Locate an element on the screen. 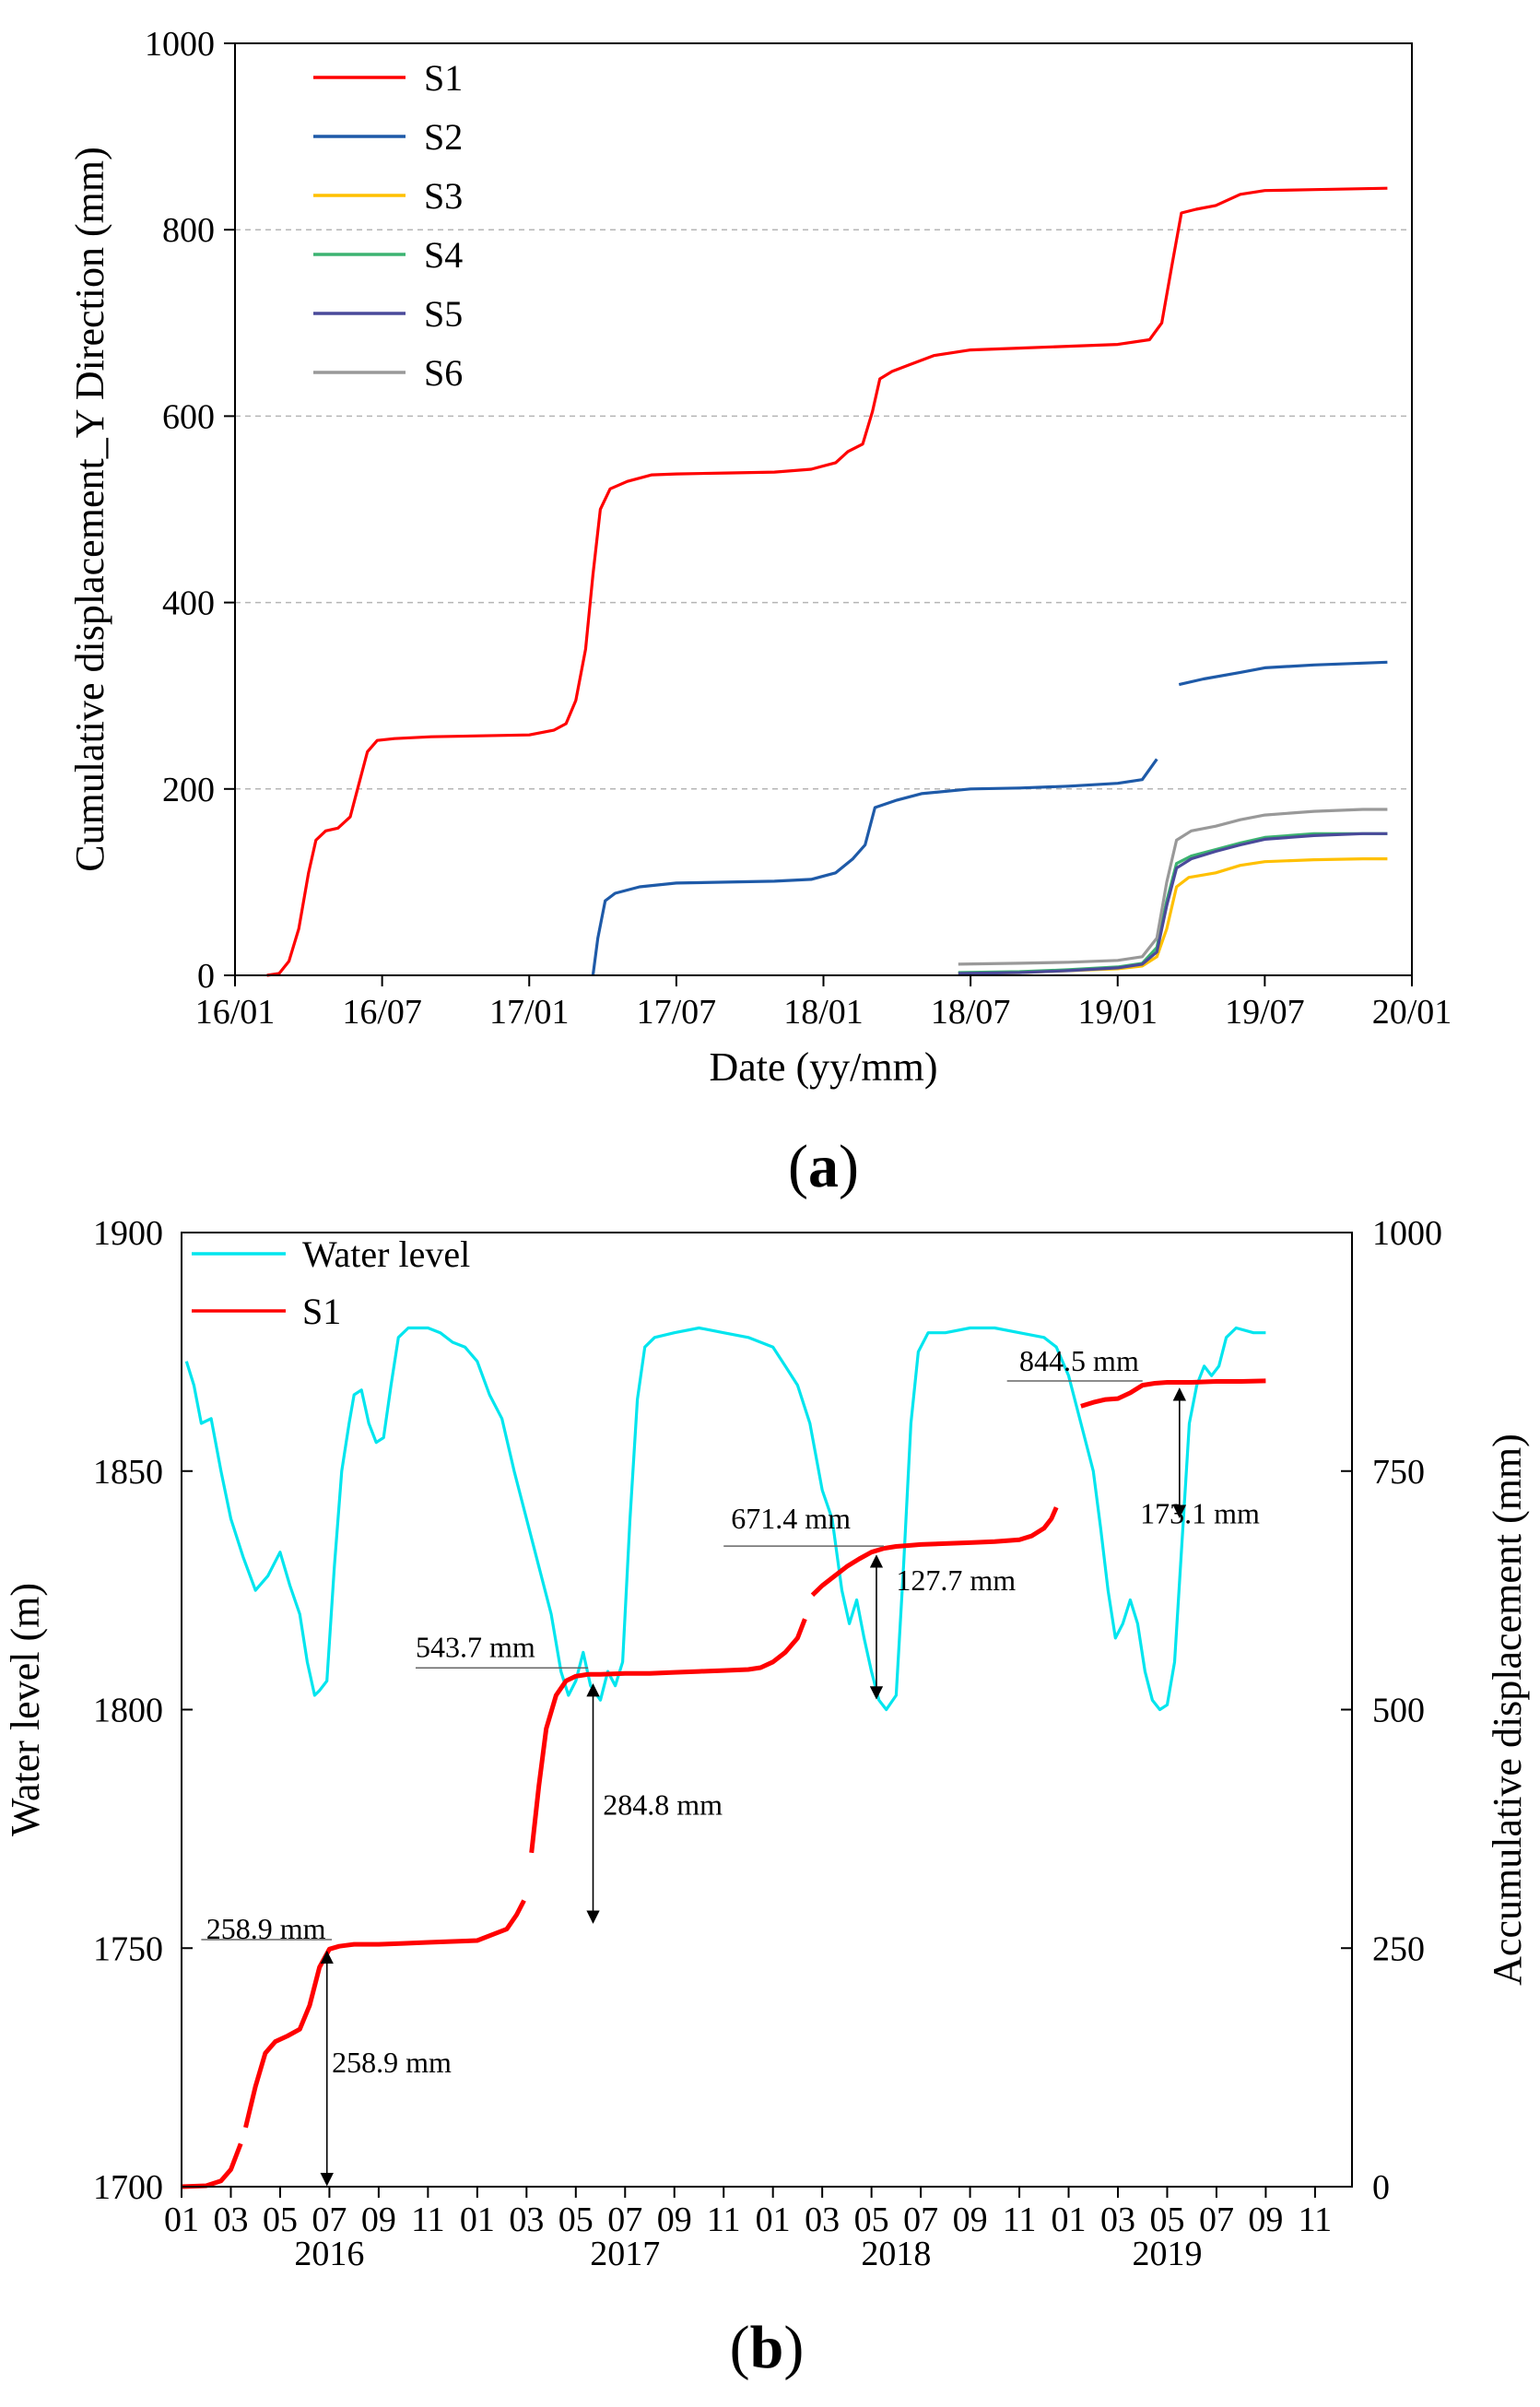  b-annotation-label: 173.1 mm is located at coordinates (1200, 1514).